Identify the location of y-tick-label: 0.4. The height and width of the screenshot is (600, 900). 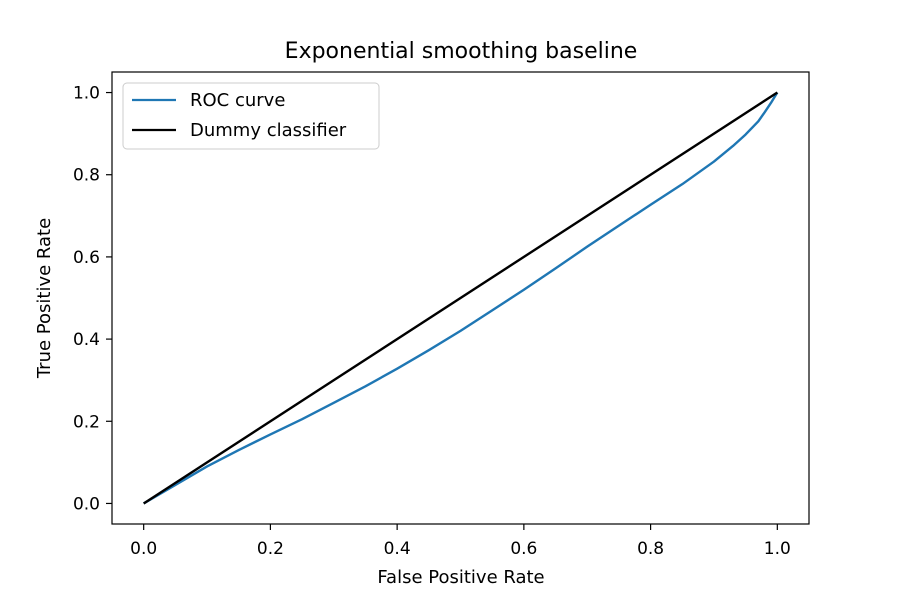
(86, 340).